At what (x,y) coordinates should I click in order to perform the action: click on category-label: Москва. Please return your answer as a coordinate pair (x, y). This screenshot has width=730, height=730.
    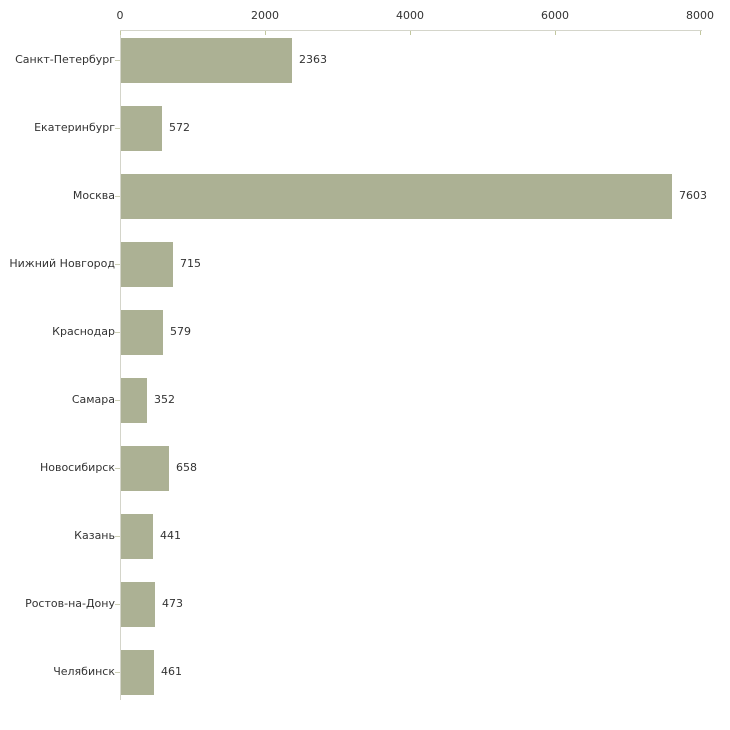
    Looking at the image, I should click on (93, 195).